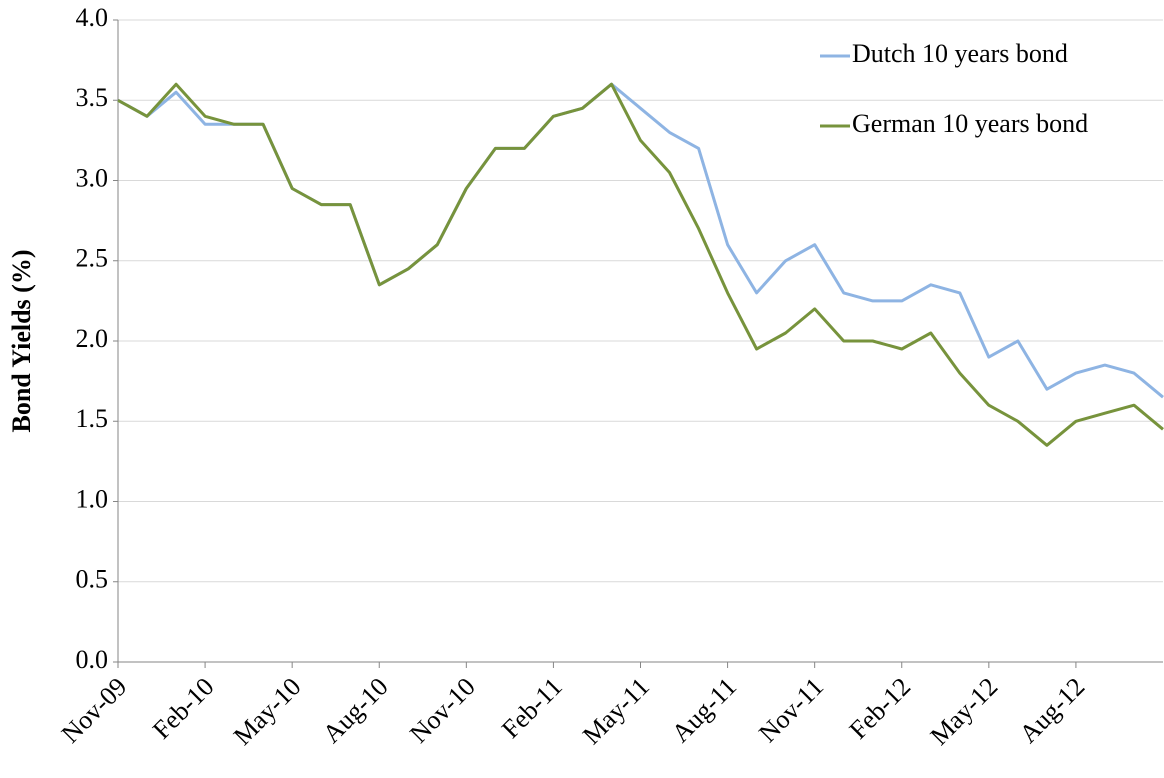 This screenshot has width=1164, height=778. I want to click on y-tick-label: 1.0, so click(92, 498).